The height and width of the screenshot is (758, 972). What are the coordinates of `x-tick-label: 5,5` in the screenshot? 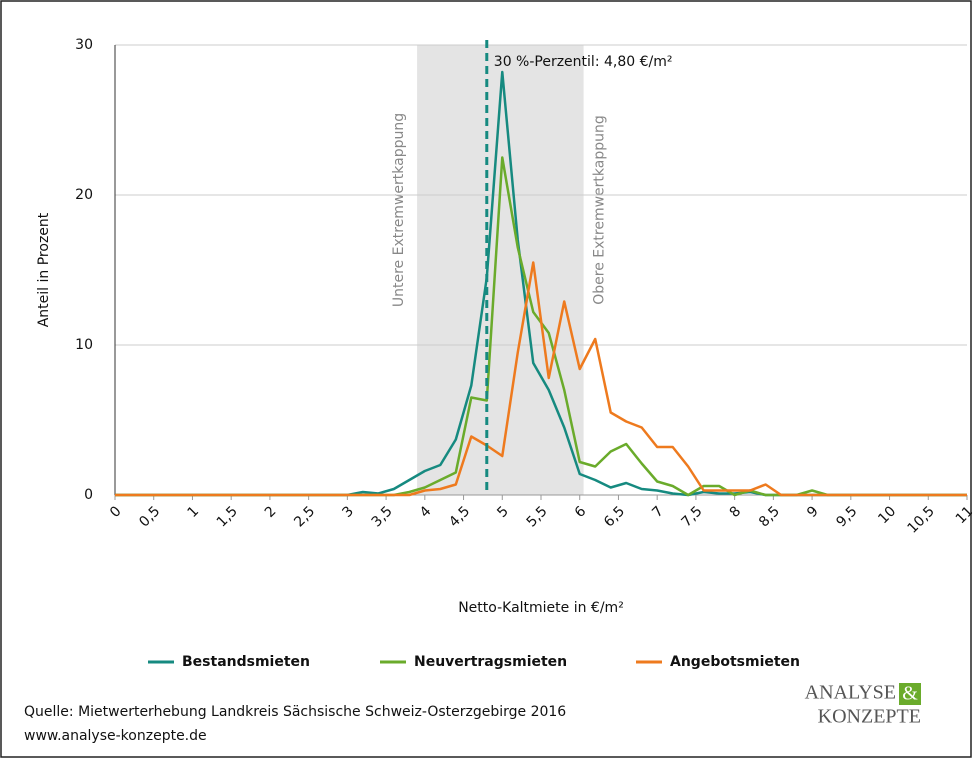 It's located at (537, 516).